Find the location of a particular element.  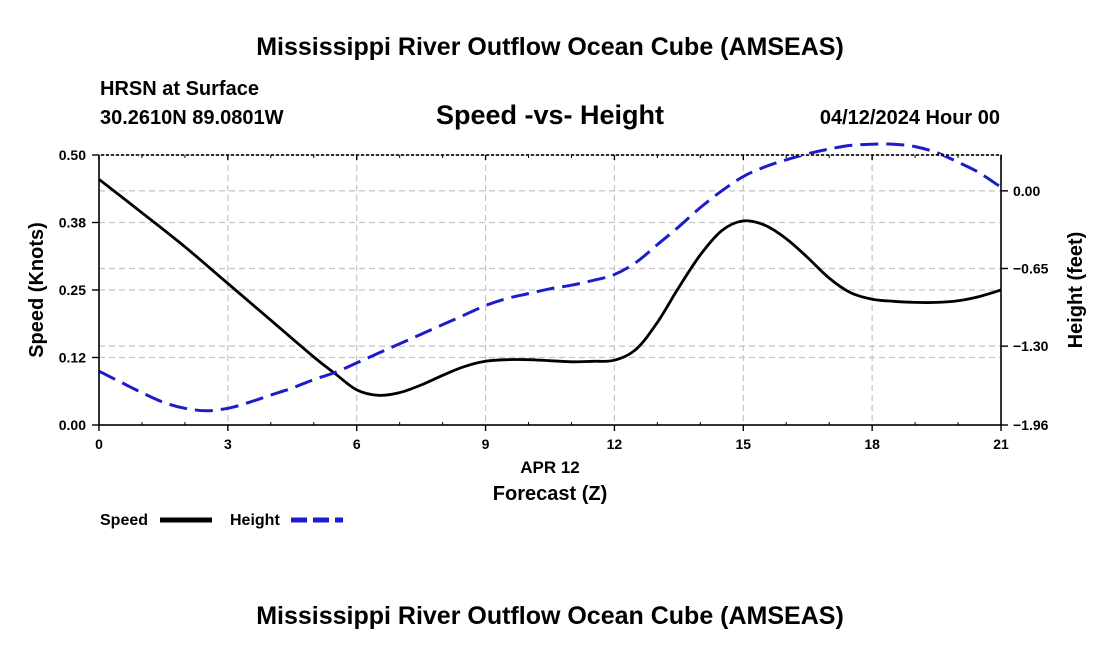

date-label: 04/12/2024 Hour 00 is located at coordinates (910, 118).